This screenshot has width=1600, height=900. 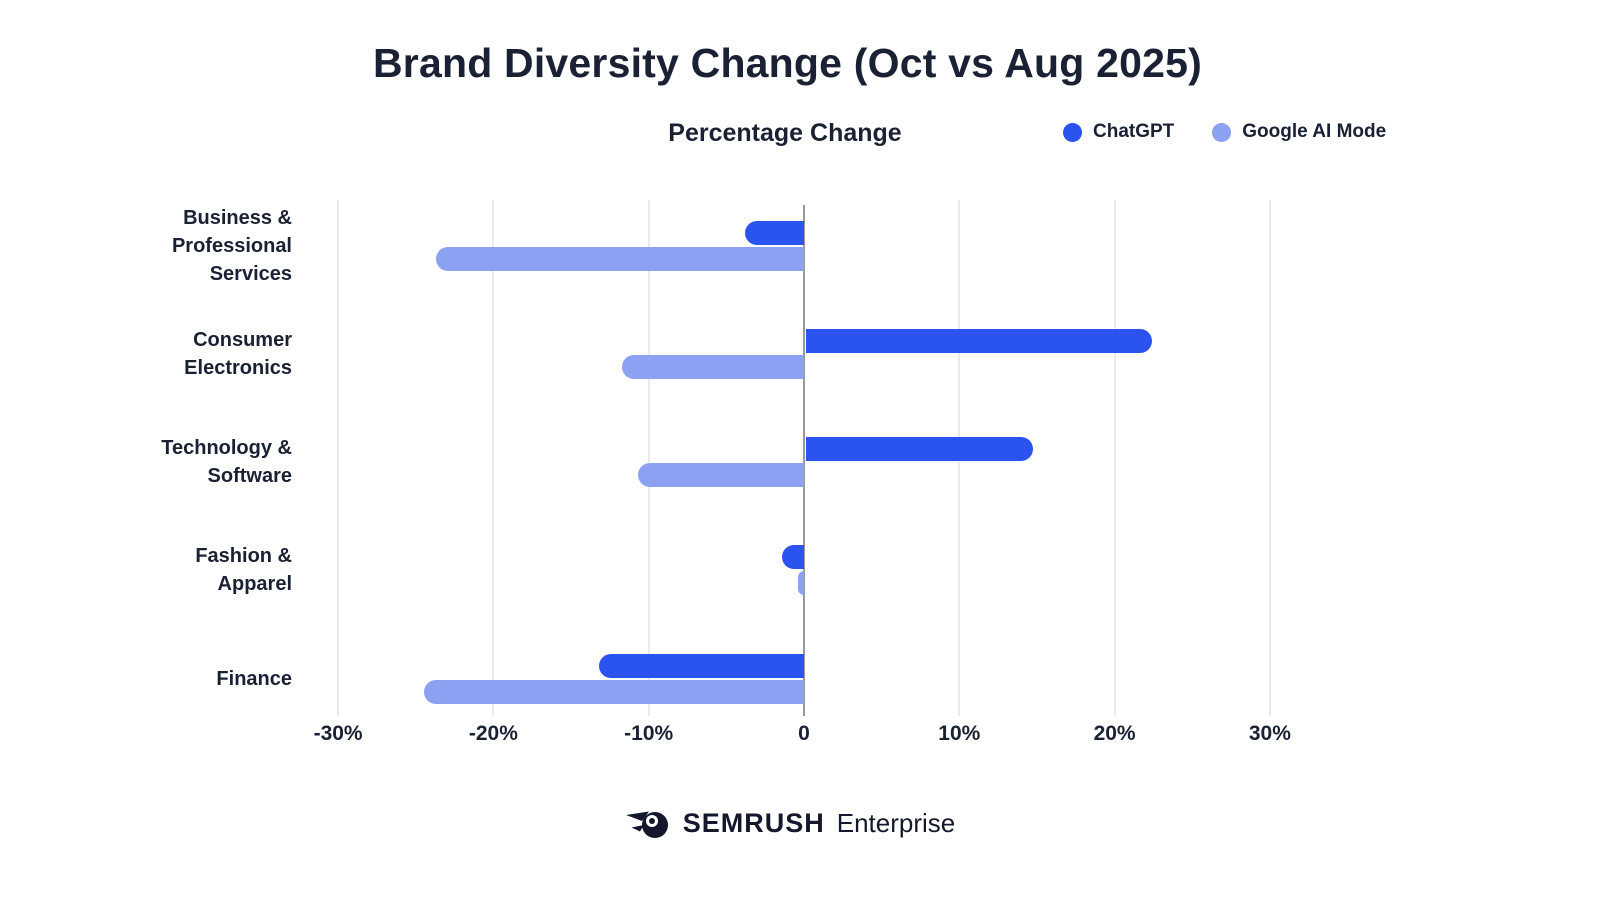 What do you see at coordinates (1269, 733) in the screenshot?
I see `x-tick-label: 30%` at bounding box center [1269, 733].